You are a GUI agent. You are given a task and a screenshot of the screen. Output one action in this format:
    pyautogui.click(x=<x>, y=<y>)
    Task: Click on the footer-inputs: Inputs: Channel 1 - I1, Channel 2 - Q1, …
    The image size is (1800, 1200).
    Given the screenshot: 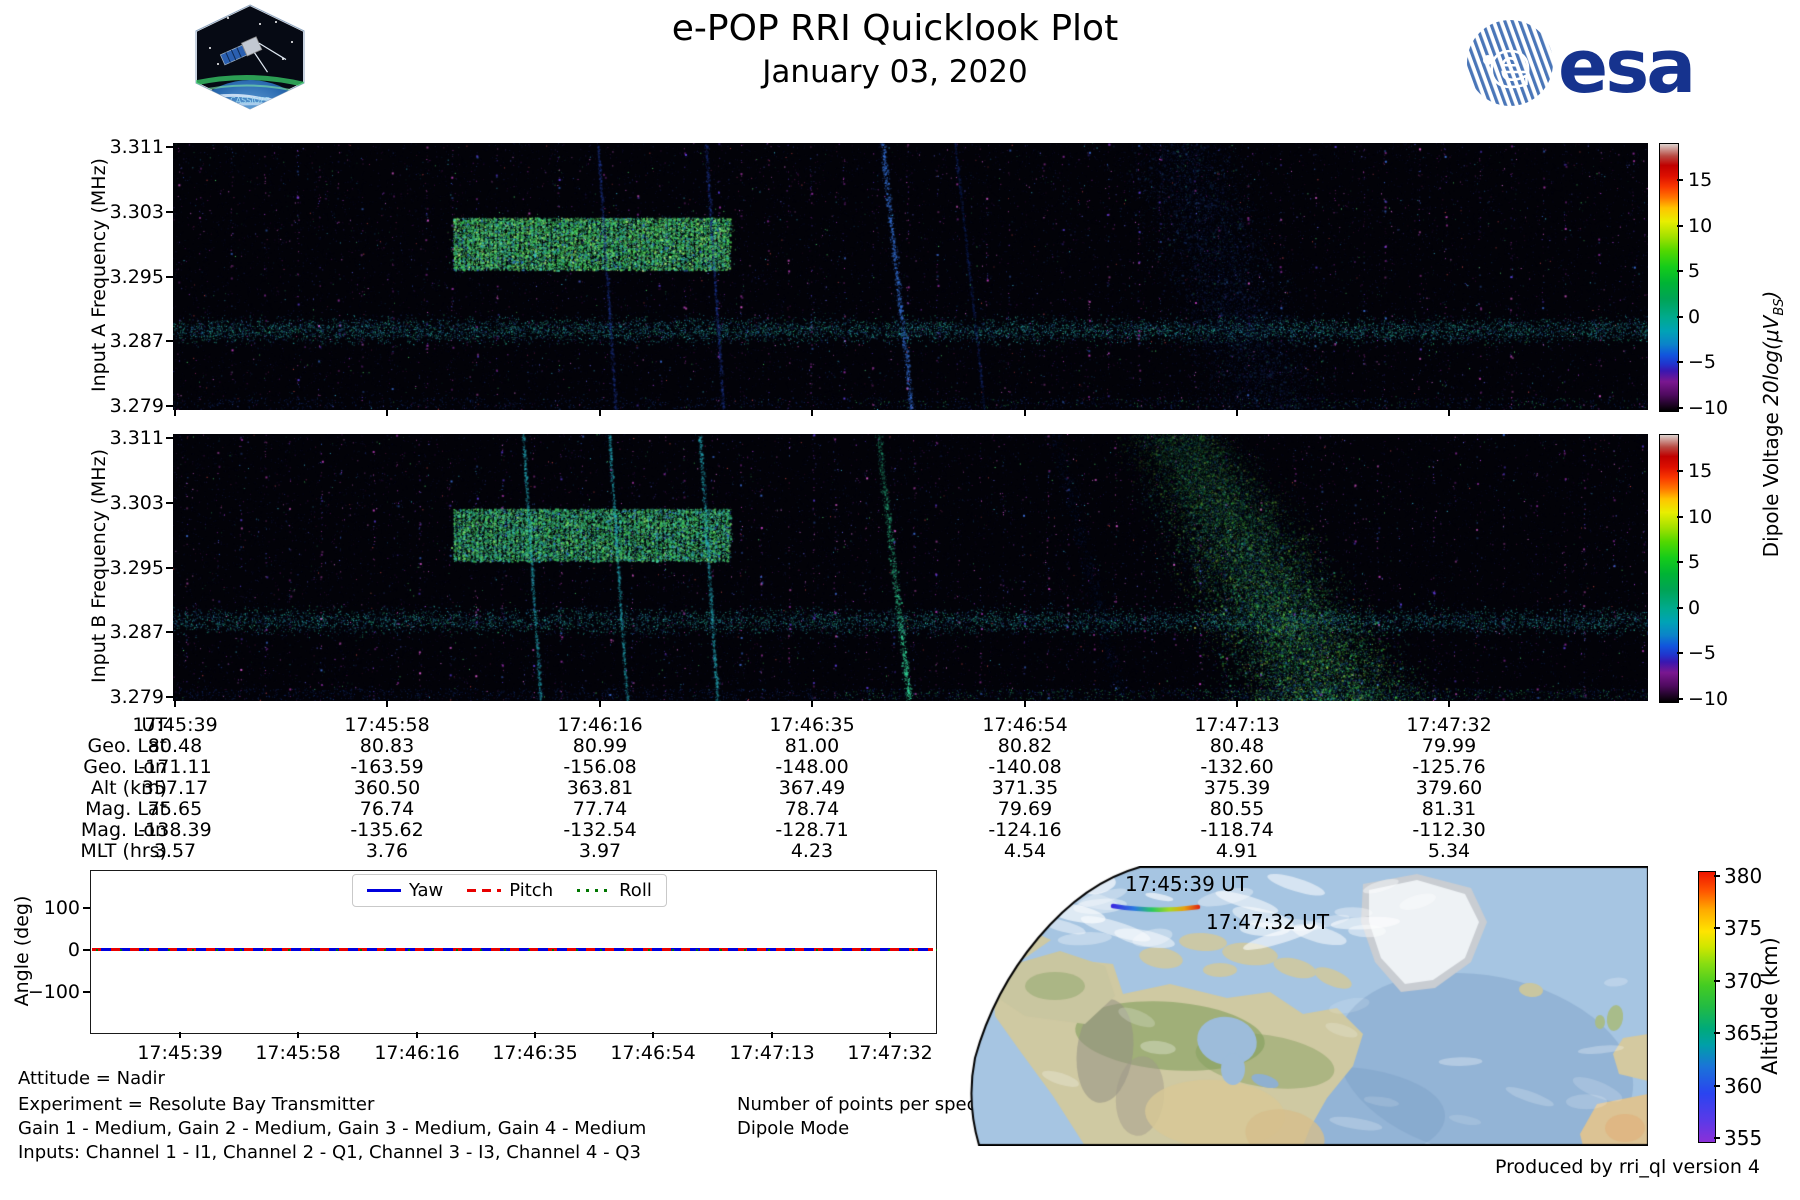 What is the action you would take?
    pyautogui.click(x=329, y=1152)
    